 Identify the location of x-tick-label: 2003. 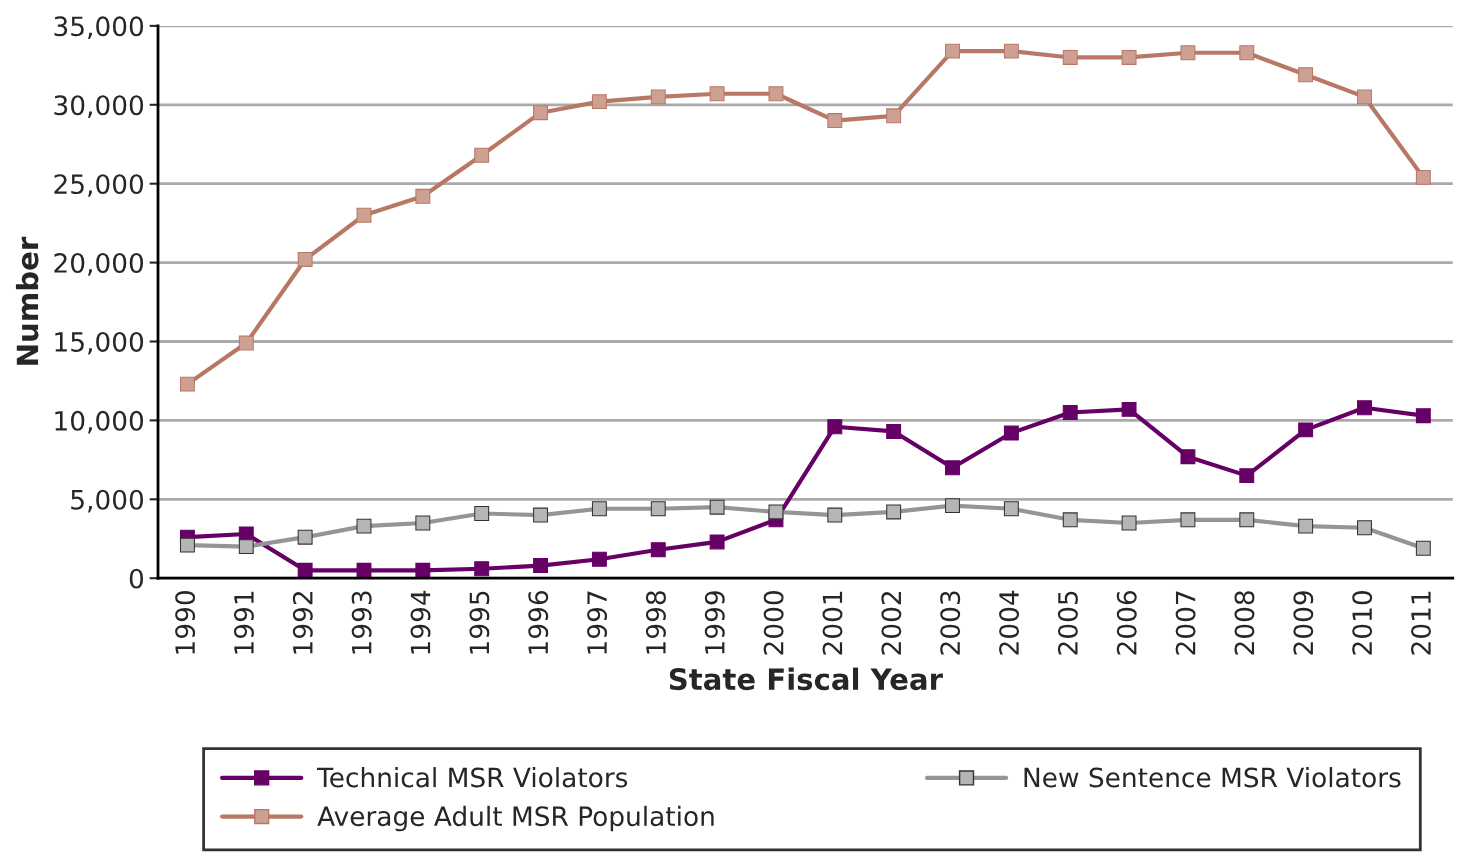
(950, 623).